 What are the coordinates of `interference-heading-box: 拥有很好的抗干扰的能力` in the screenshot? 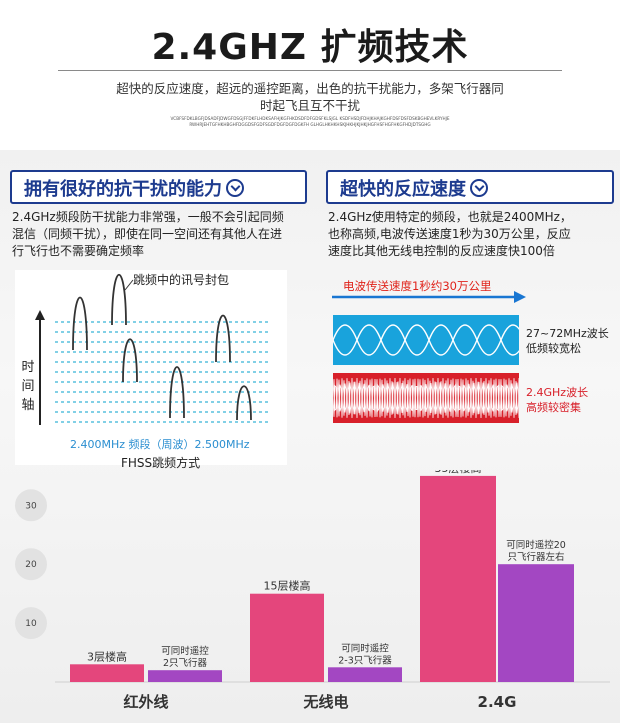 It's located at (158, 187).